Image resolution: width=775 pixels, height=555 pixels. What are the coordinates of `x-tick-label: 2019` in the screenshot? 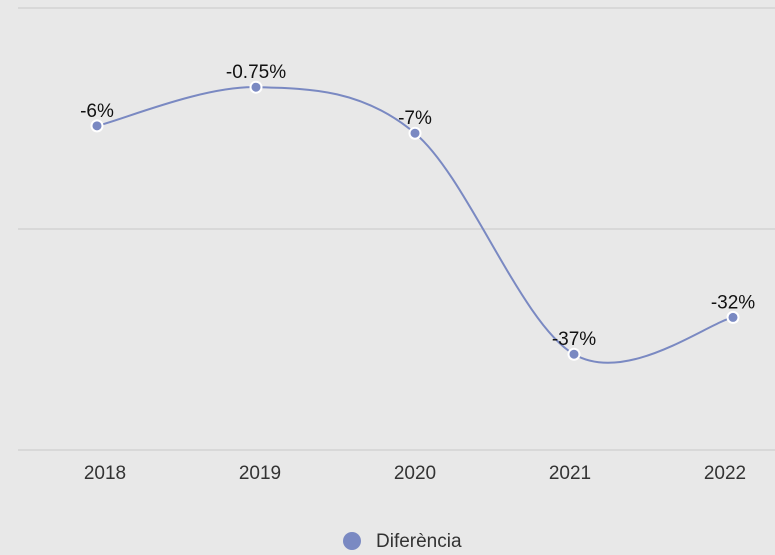 It's located at (260, 473).